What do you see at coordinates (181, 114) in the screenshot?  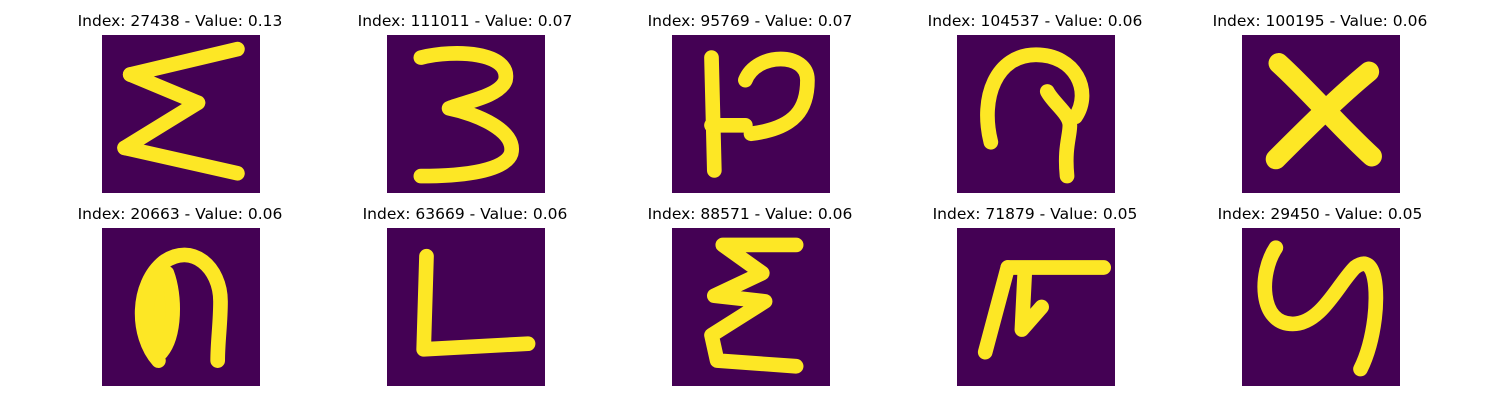 I see `sample-image-sigma` at bounding box center [181, 114].